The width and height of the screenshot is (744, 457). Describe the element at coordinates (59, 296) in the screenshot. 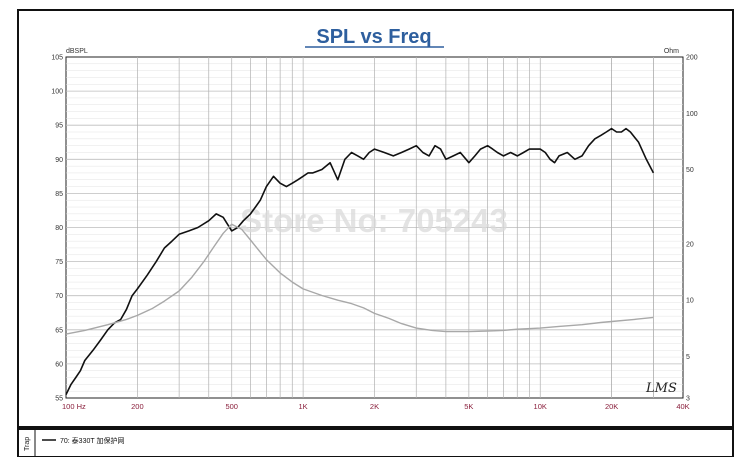

I see `y-left-tick-label: 70` at that location.